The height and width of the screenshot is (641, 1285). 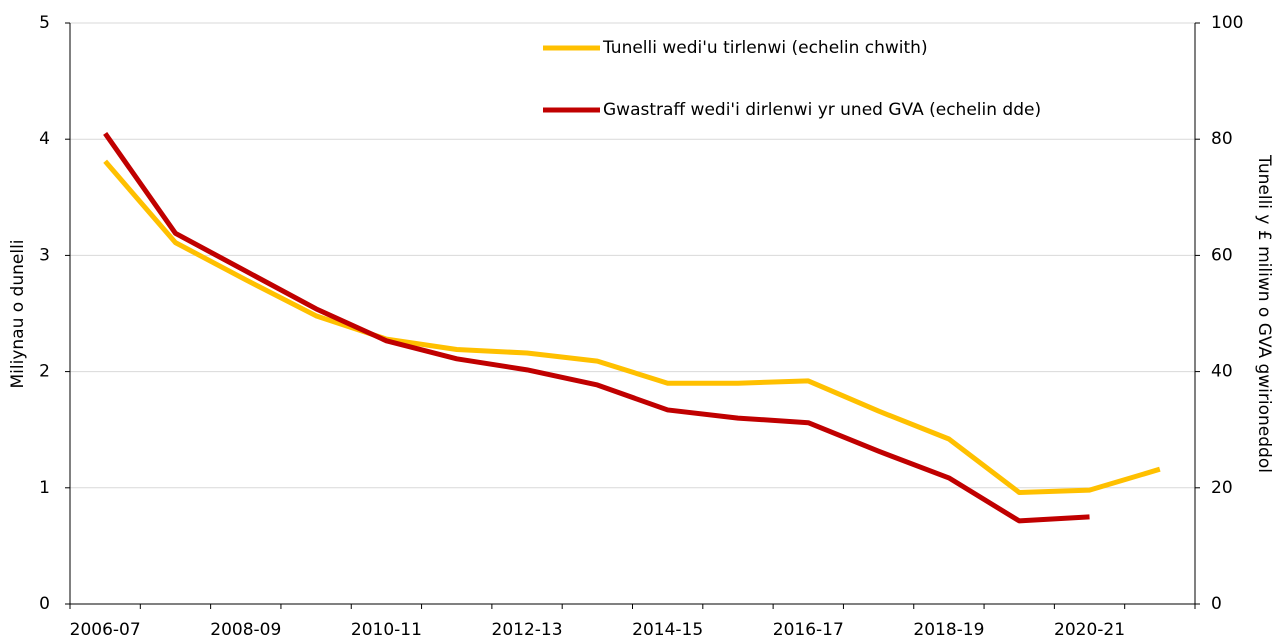 I want to click on legend-label: Tunelli wedi'u tirlenwi (echelin chwith), so click(x=765, y=48).